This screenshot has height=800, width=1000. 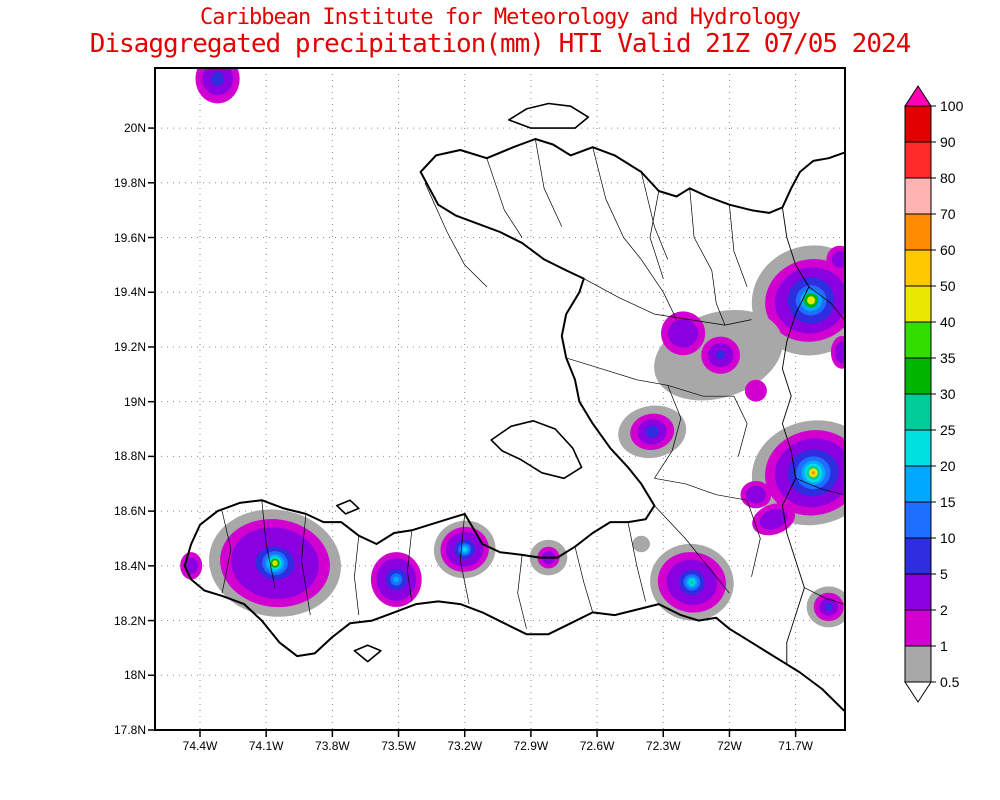 What do you see at coordinates (952, 106) in the screenshot?
I see `colorbar-label: 100` at bounding box center [952, 106].